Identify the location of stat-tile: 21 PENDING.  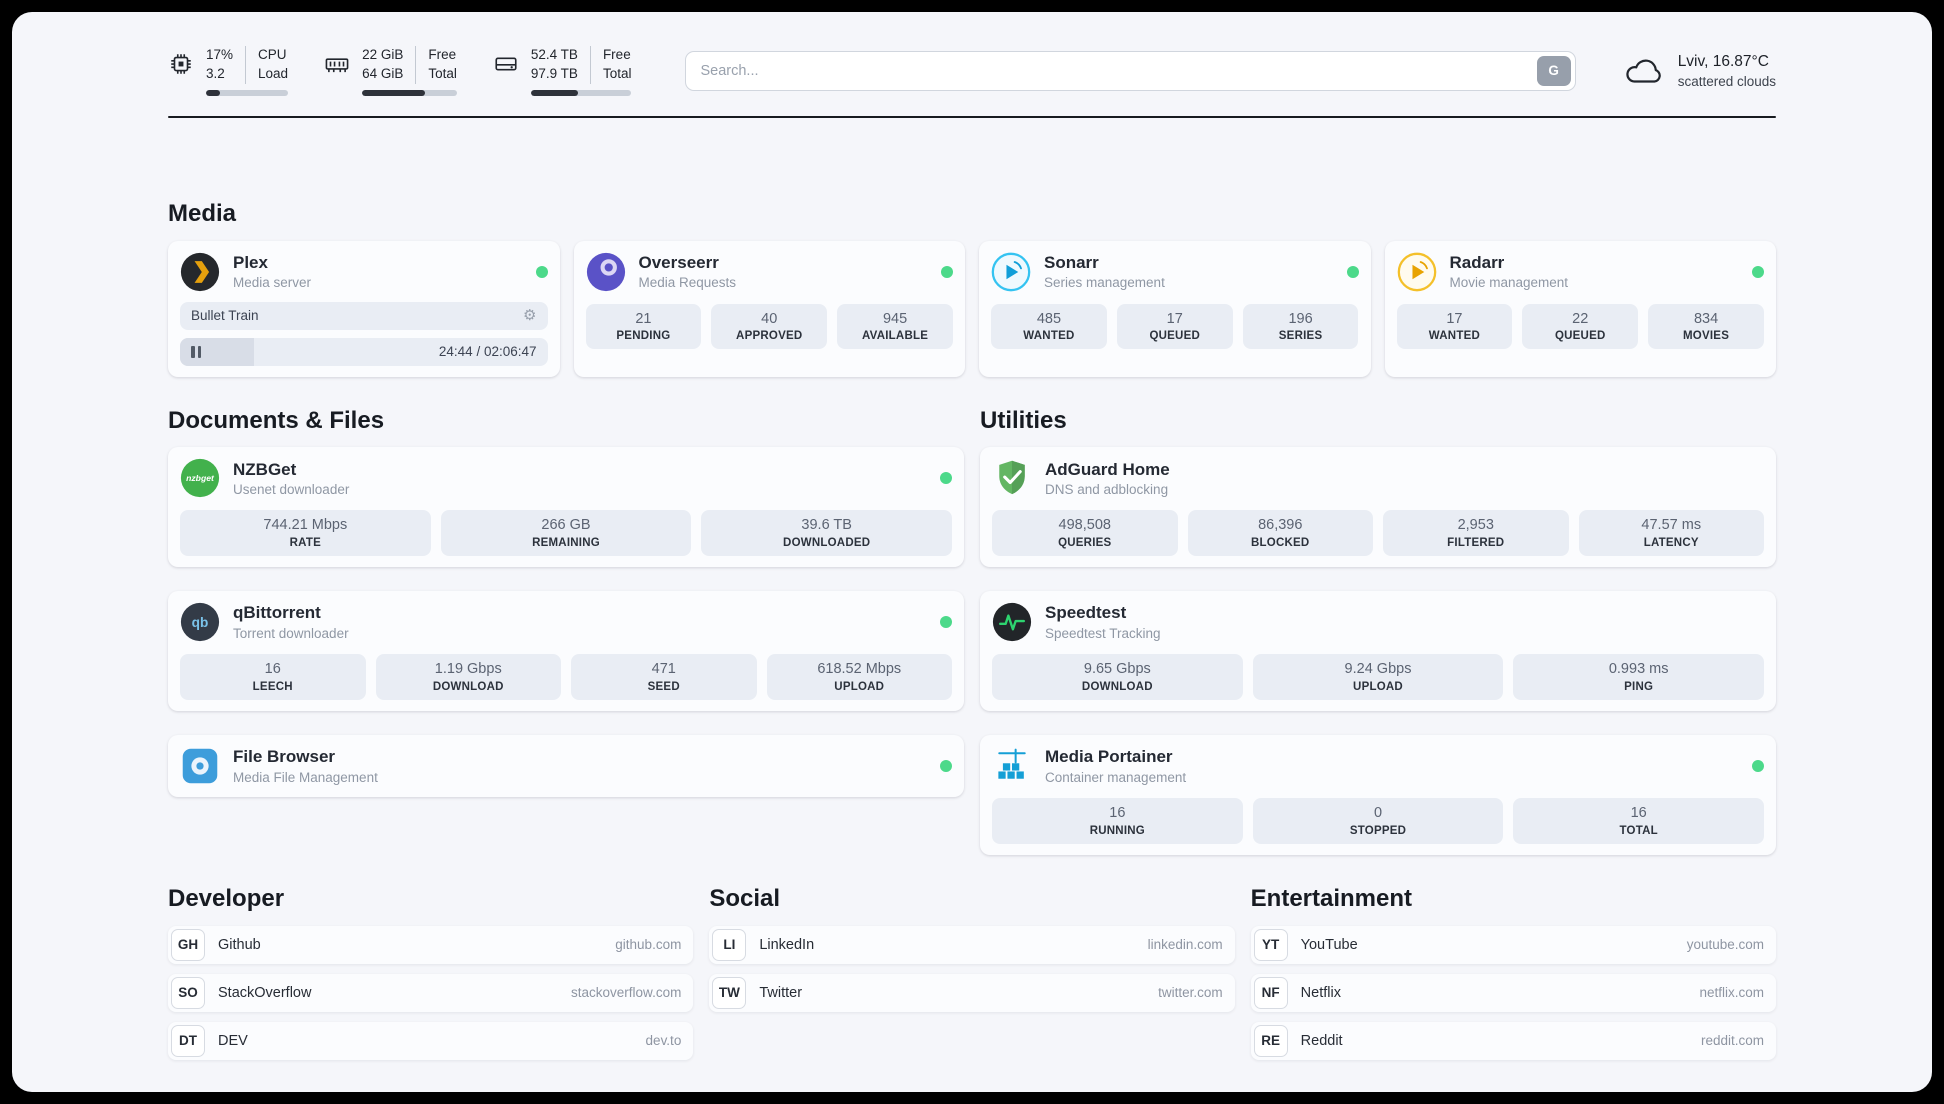
(643, 326).